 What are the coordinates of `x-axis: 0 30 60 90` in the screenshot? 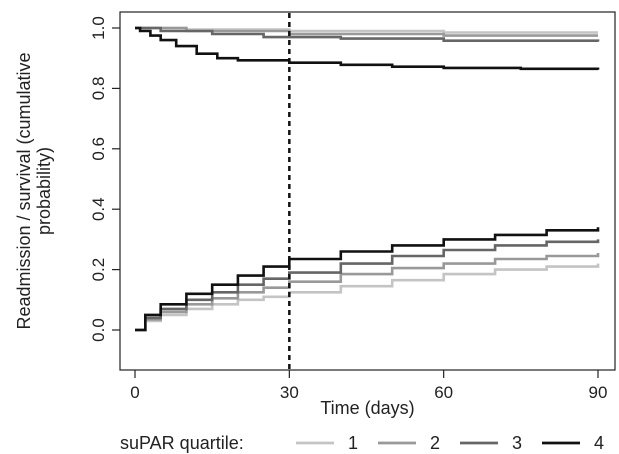 It's located at (368, 386).